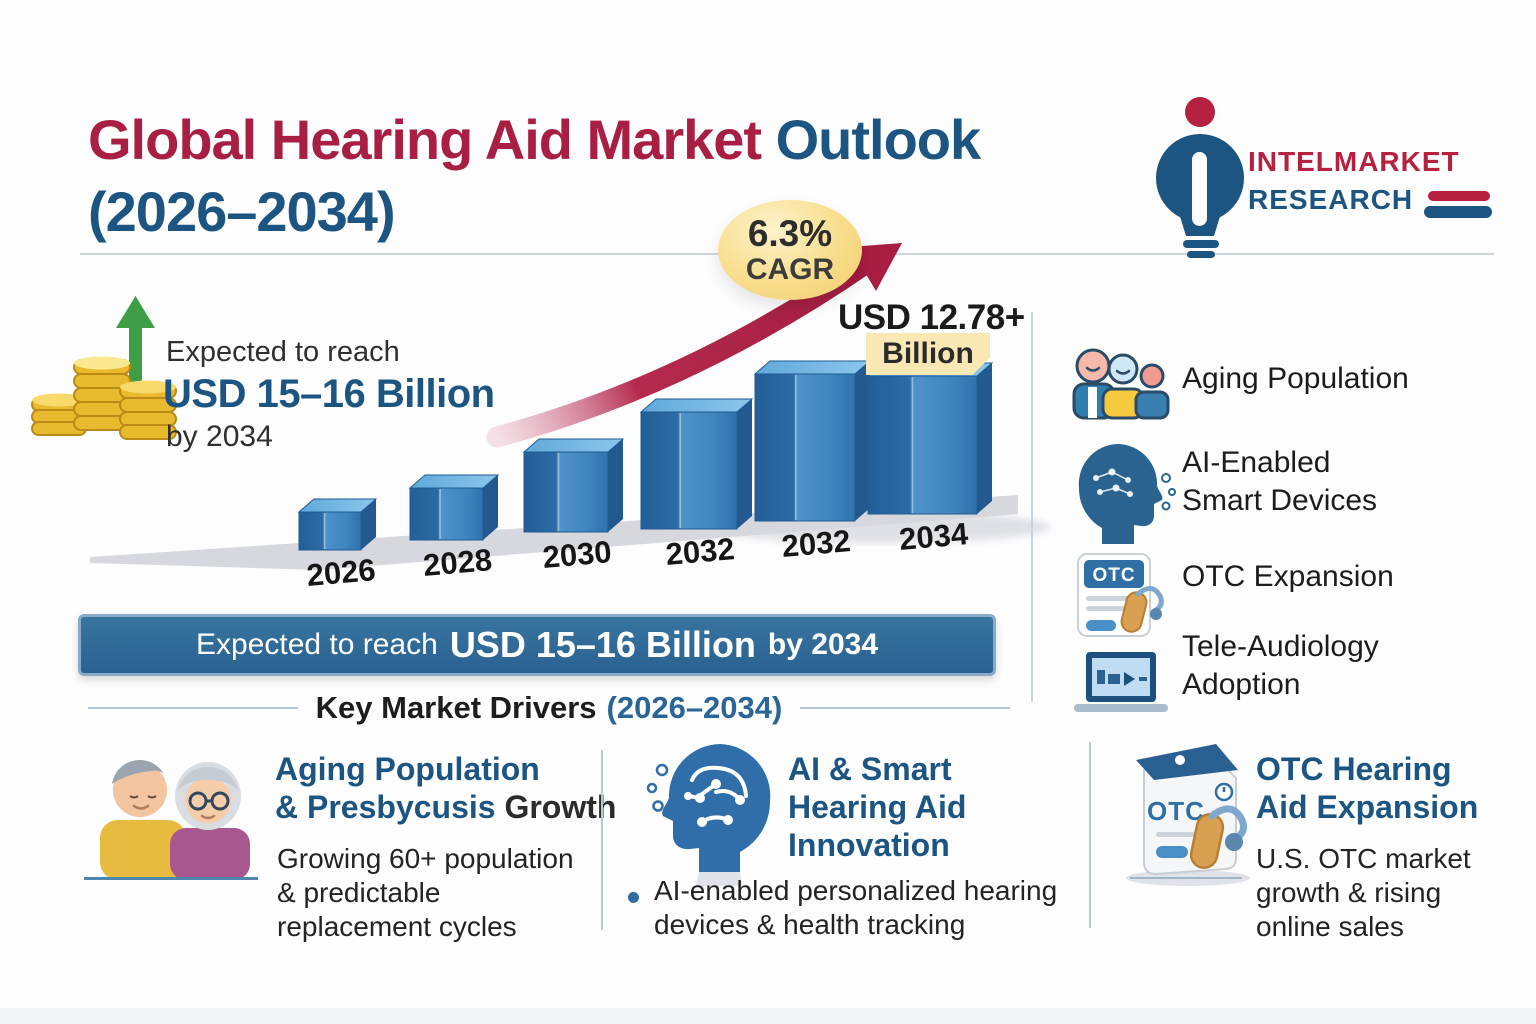 Image resolution: width=1536 pixels, height=1024 pixels. I want to click on couple-underline, so click(171, 878).